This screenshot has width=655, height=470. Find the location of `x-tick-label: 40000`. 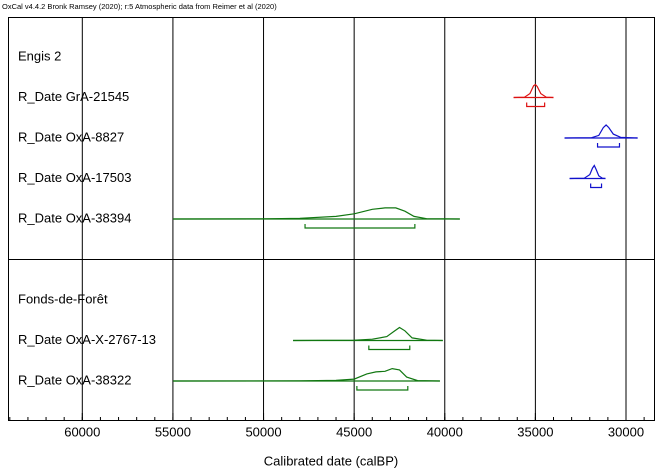

x-tick-label: 40000 is located at coordinates (445, 431).